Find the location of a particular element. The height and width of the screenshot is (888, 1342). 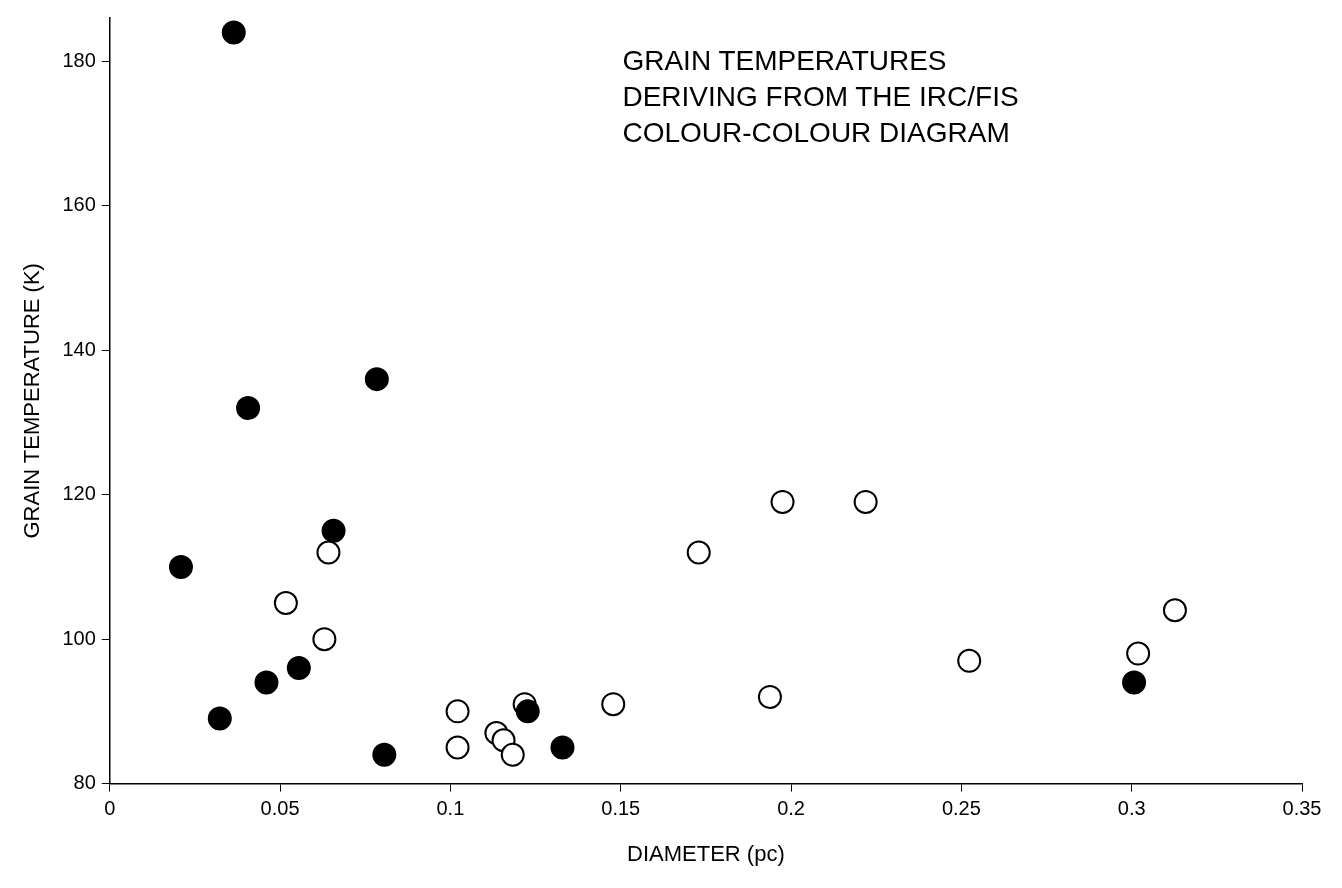

x-tick-label: 0.35 is located at coordinates (1302, 808).